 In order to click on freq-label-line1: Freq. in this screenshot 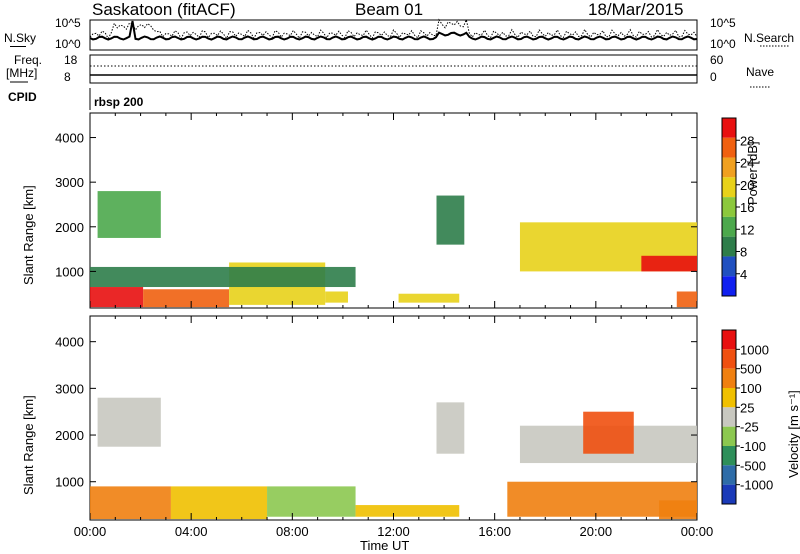, I will do `click(28, 60)`.